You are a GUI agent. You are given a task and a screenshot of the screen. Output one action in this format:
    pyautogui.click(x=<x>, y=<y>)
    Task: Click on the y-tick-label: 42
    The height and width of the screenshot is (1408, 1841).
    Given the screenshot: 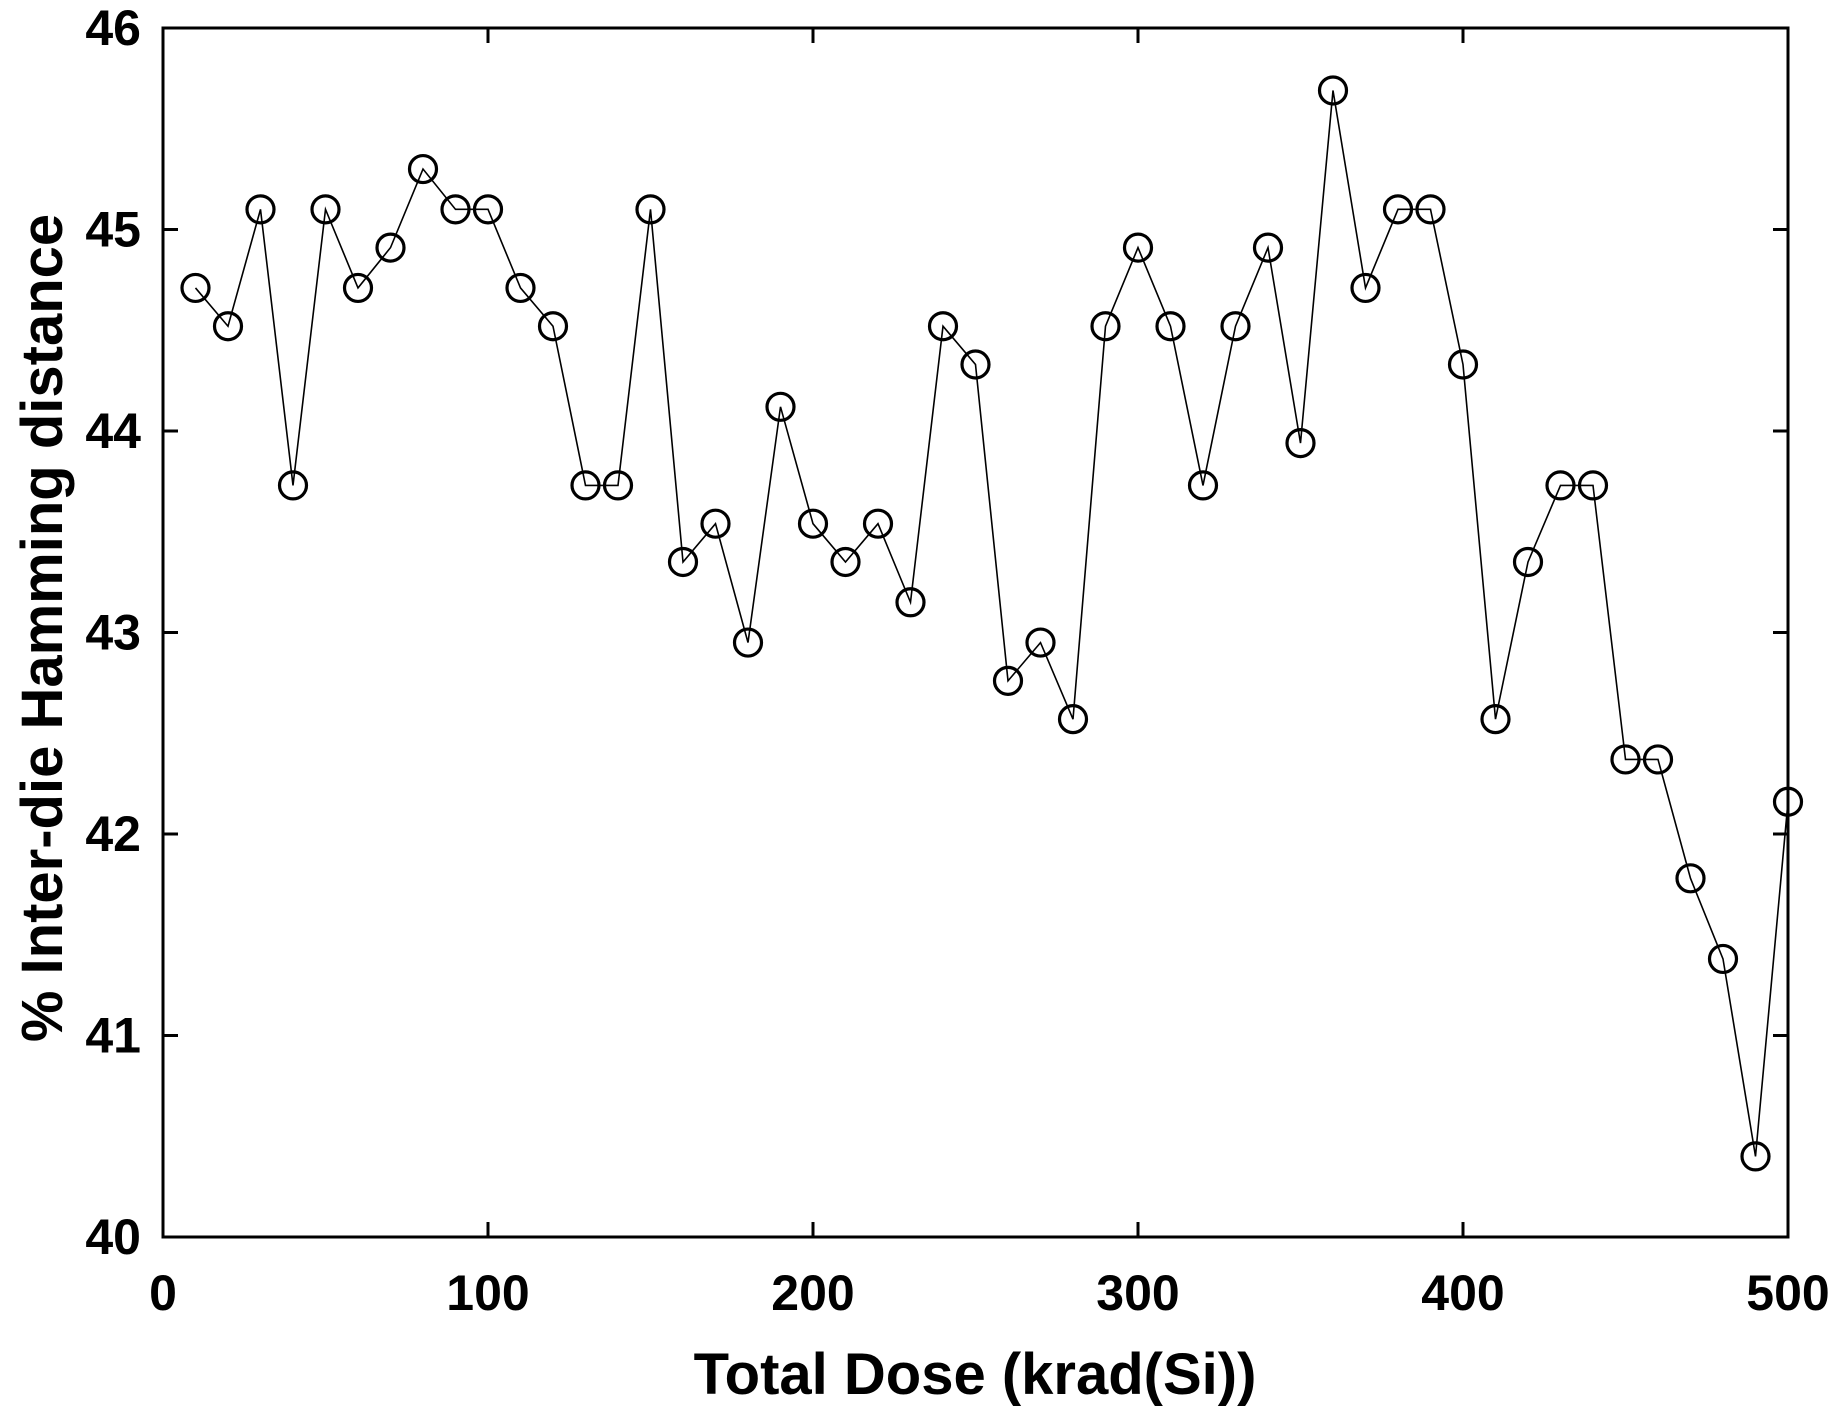 What is the action you would take?
    pyautogui.click(x=113, y=834)
    